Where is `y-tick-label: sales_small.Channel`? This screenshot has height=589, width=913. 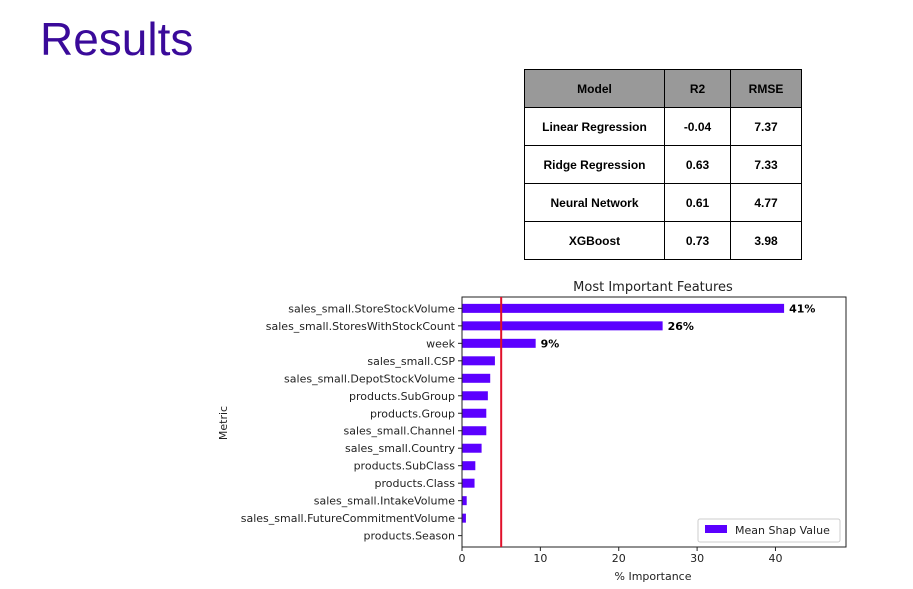
y-tick-label: sales_small.Channel is located at coordinates (399, 431).